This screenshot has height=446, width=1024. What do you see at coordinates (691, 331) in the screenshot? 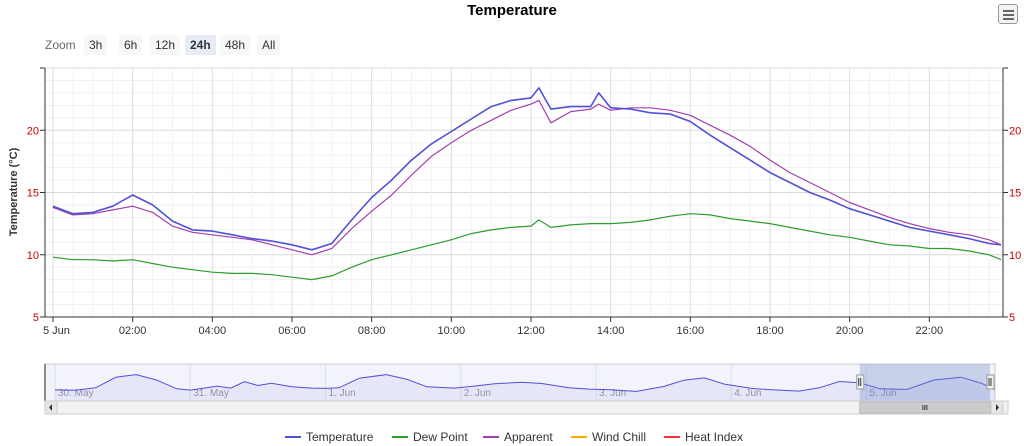
I see `x-tick-label: 16:00` at bounding box center [691, 331].